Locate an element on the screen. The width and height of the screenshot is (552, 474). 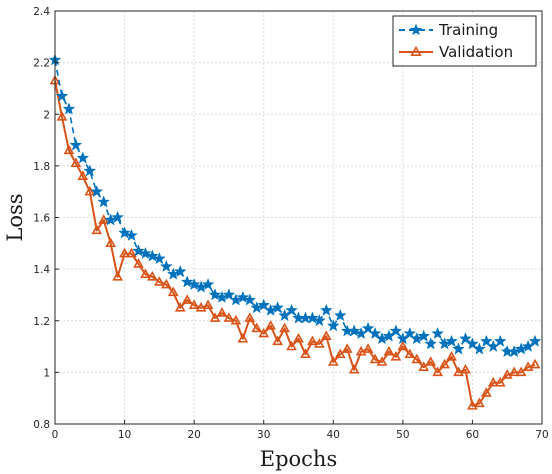
legend-swatch-validation is located at coordinates (416, 50).